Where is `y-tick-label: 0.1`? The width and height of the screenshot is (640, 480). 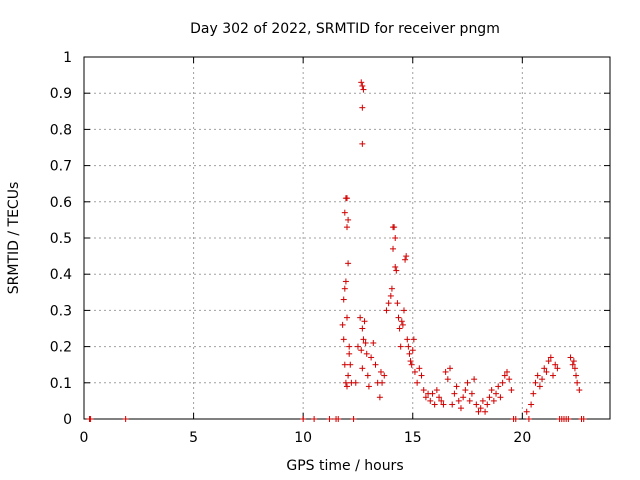
y-tick-label: 0.1 is located at coordinates (61, 384).